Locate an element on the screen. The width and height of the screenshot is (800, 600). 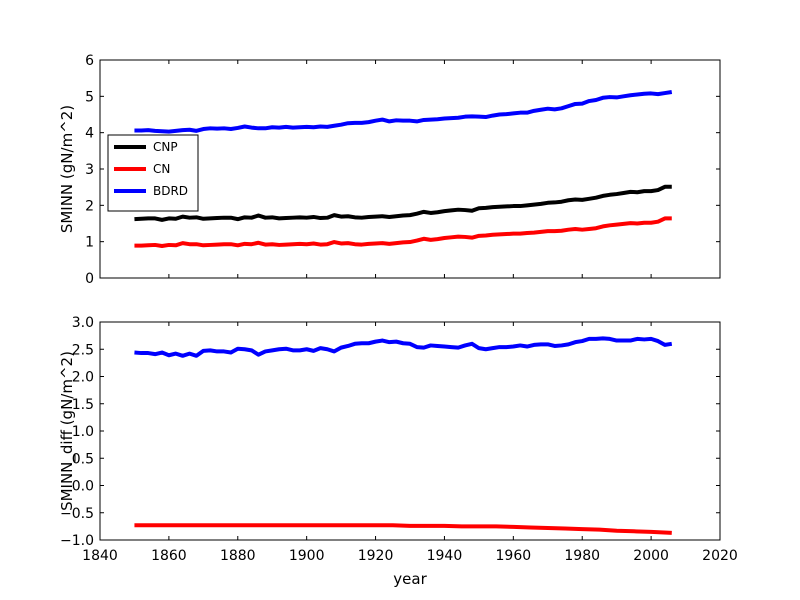
y-tick-label: −1.0 is located at coordinates (77, 541).